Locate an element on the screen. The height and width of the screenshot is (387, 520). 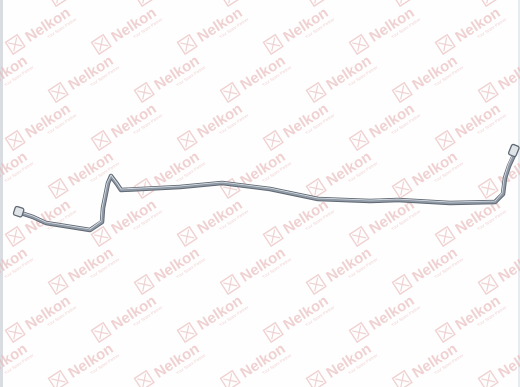
right-fitting is located at coordinates (513, 150).